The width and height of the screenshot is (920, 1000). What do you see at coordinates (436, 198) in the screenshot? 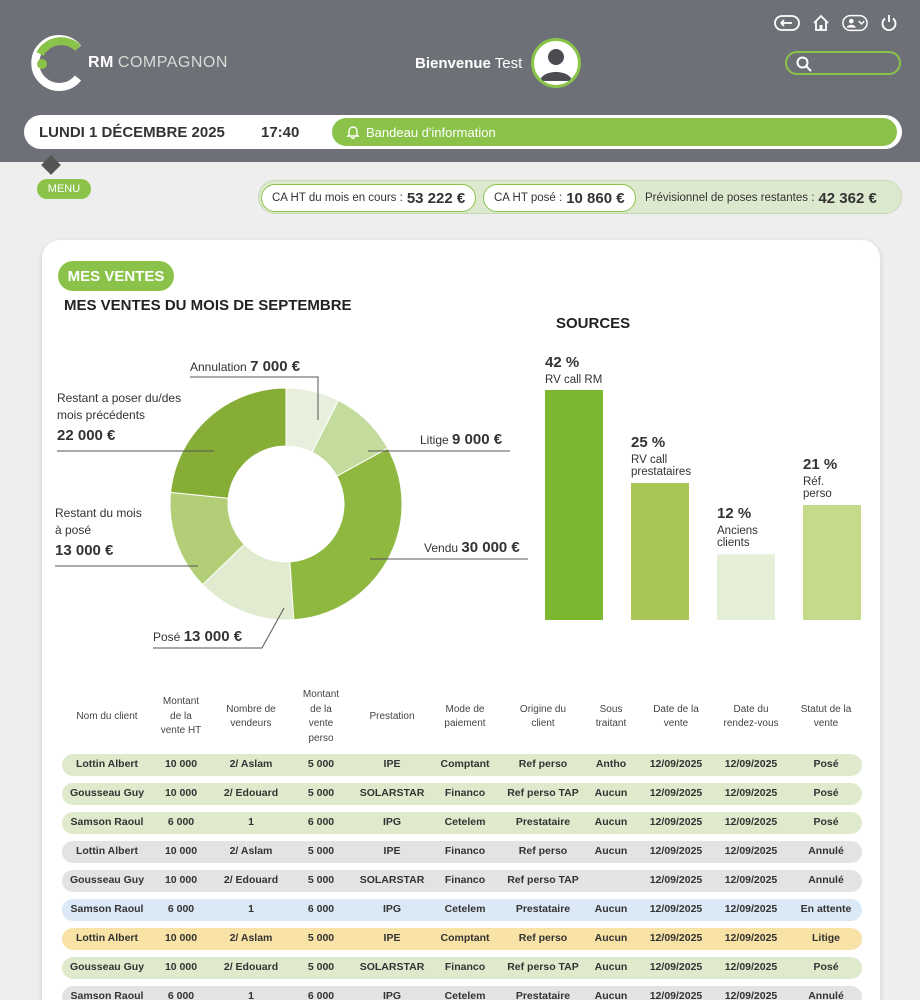
I see `kpi-value: 53 222 €` at bounding box center [436, 198].